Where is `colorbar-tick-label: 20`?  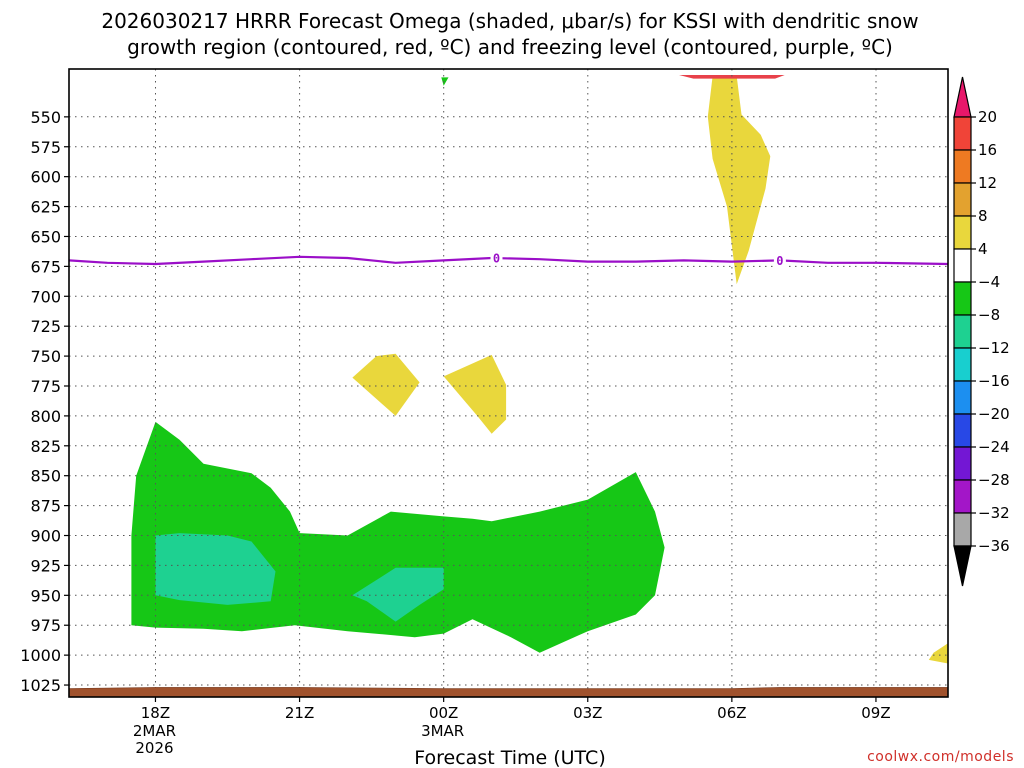
colorbar-tick-label: 20 is located at coordinates (987, 117).